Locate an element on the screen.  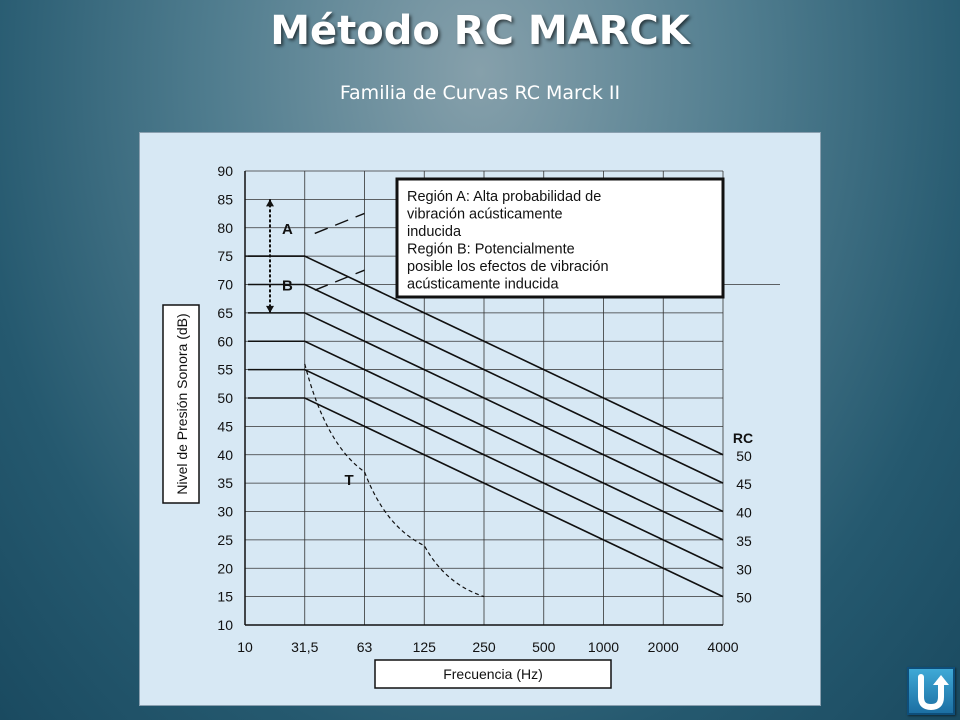
y-tick-label: 15 is located at coordinates (225, 597).